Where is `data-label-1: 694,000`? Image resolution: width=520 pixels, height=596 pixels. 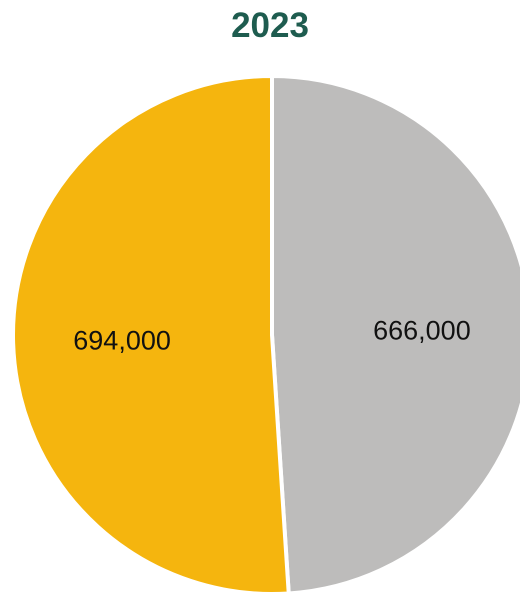
data-label-1: 694,000 is located at coordinates (122, 340).